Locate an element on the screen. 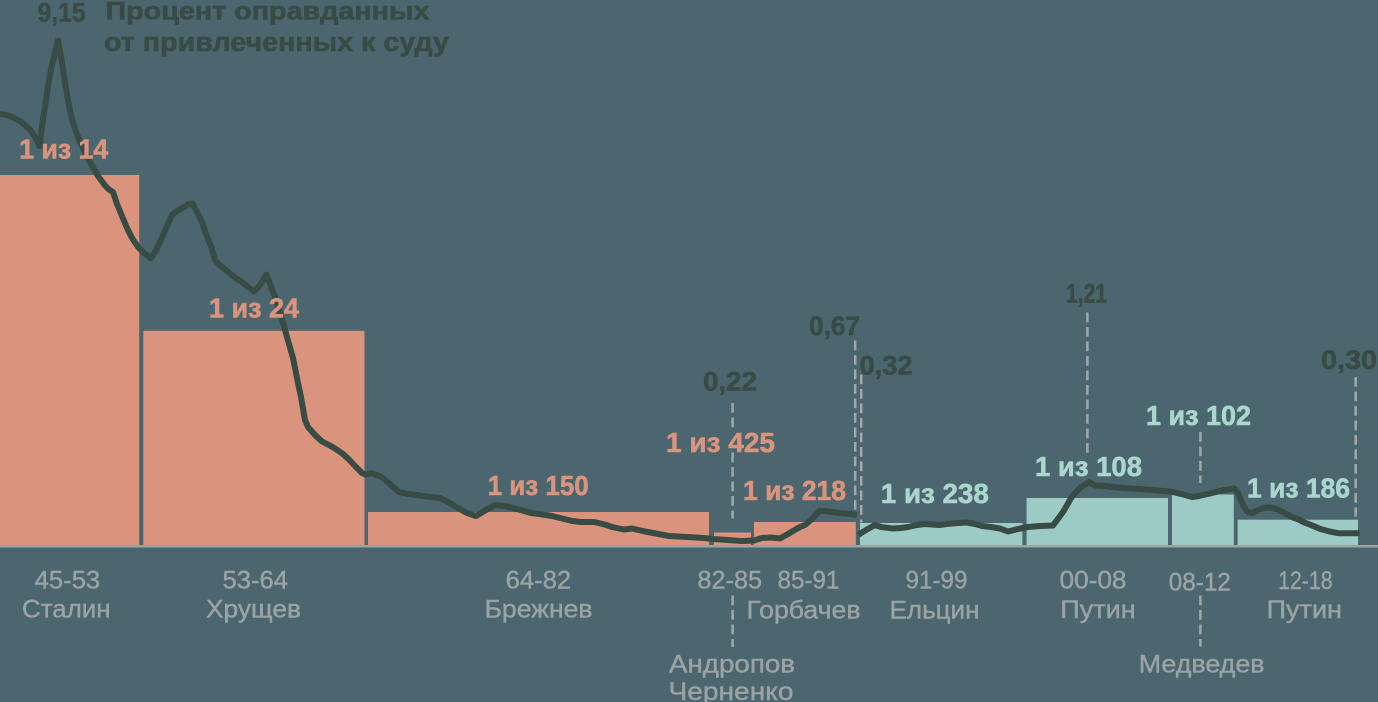 Image resolution: width=1378 pixels, height=702 pixels. svg-text: 1 из 14 is located at coordinates (63, 149).